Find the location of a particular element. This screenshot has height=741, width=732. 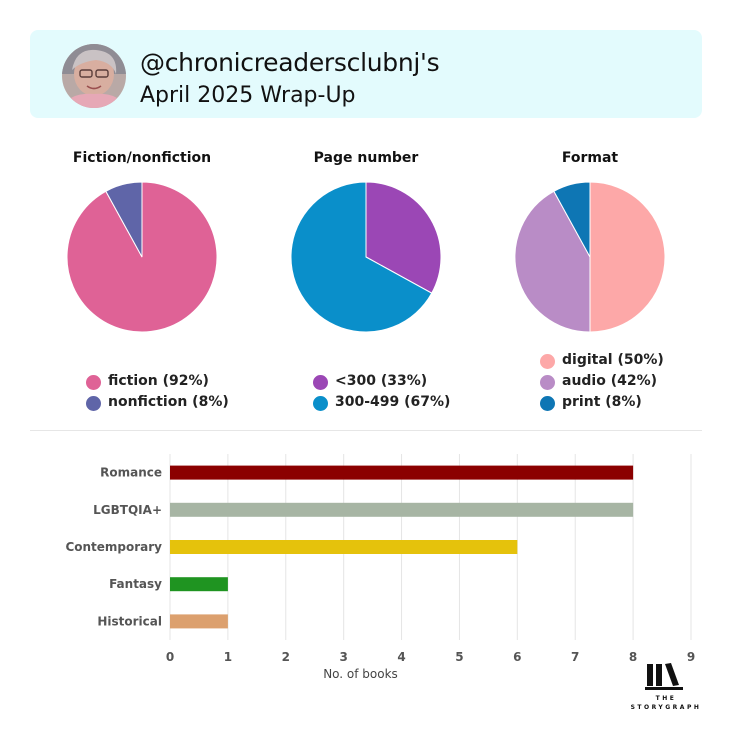

bar-fantasy is located at coordinates (199, 584).